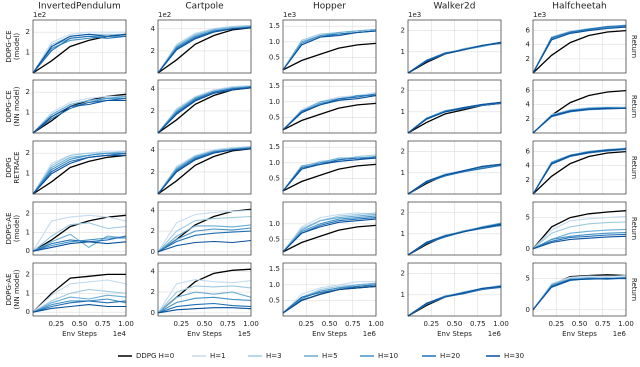 The height and width of the screenshot is (367, 640). Describe the element at coordinates (455, 300) in the screenshot. I see `panel: 0.25 0.50 0.75 1.00 1 2 1e6 Env Steps` at that location.